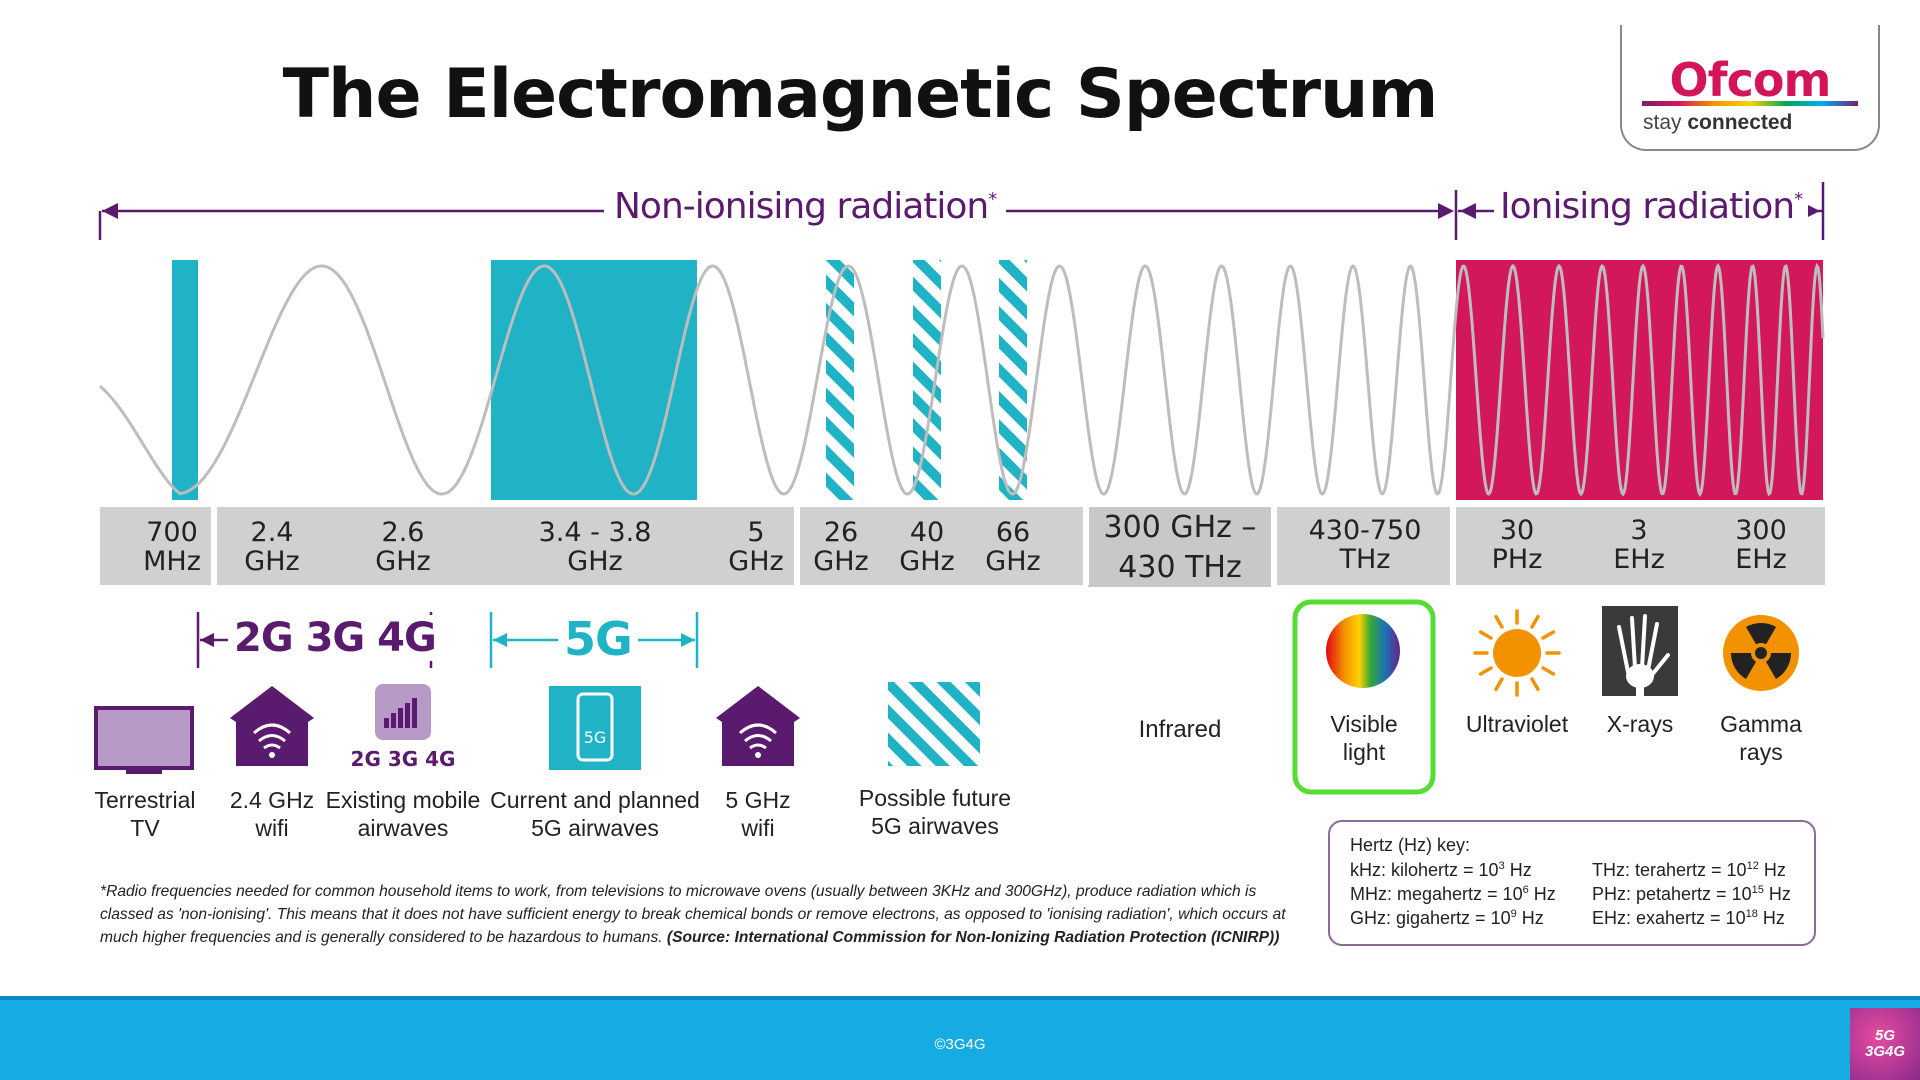 The image size is (1920, 1080). What do you see at coordinates (1447, 918) in the screenshot?
I see `hz-key-entry: GHz: gigahertz = 109 Hz` at bounding box center [1447, 918].